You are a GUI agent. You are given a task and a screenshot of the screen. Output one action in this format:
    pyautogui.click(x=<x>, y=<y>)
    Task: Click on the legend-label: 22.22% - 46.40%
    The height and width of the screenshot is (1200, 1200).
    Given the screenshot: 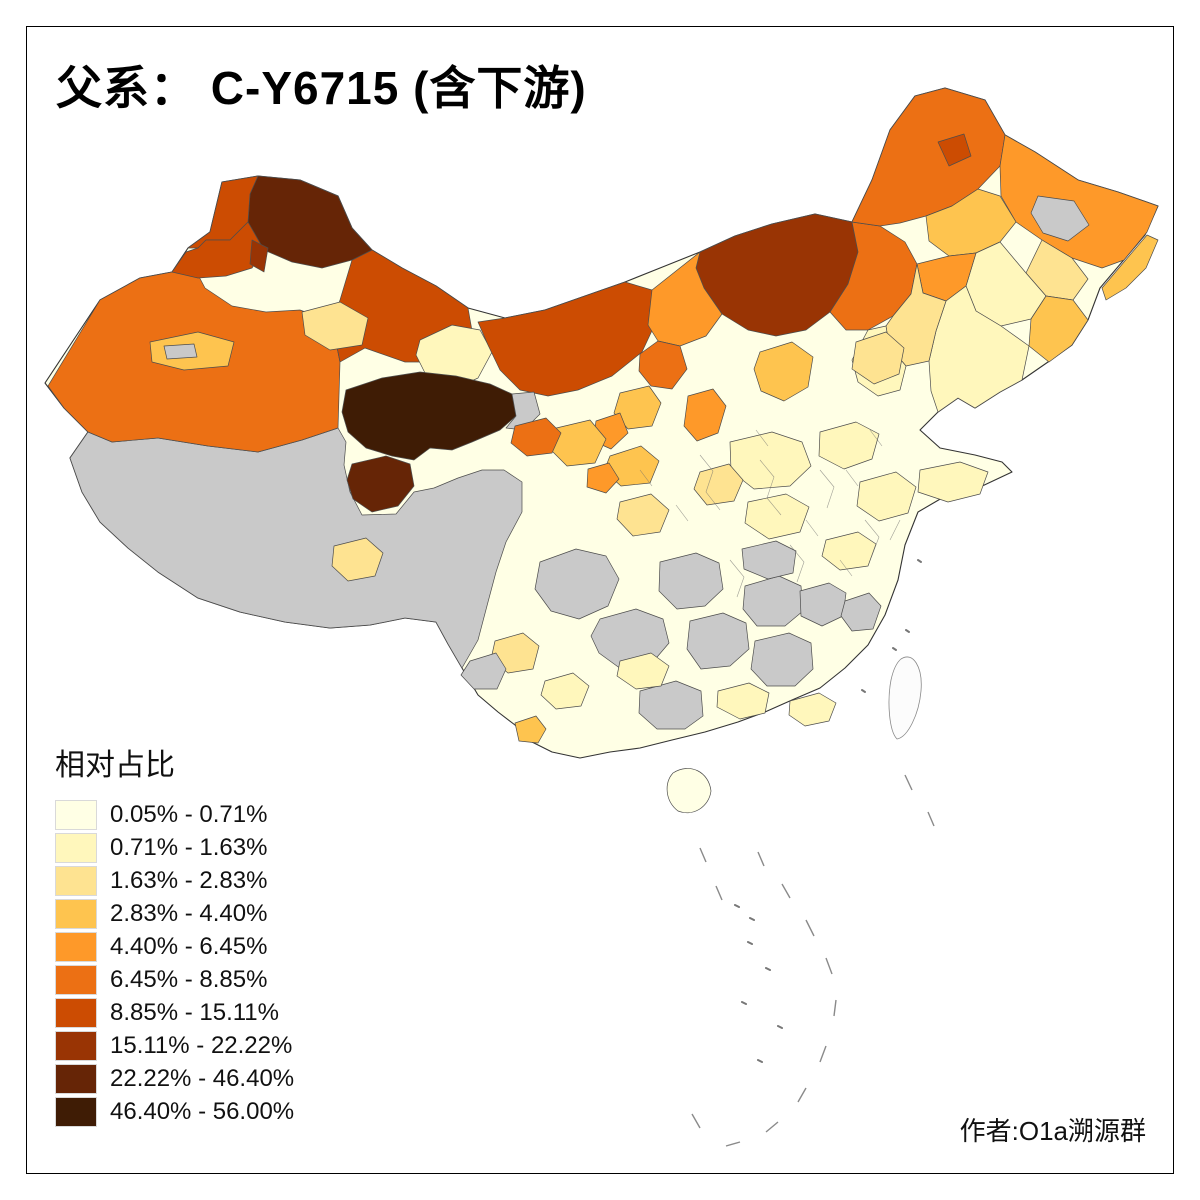 What is the action you would take?
    pyautogui.click(x=202, y=1078)
    